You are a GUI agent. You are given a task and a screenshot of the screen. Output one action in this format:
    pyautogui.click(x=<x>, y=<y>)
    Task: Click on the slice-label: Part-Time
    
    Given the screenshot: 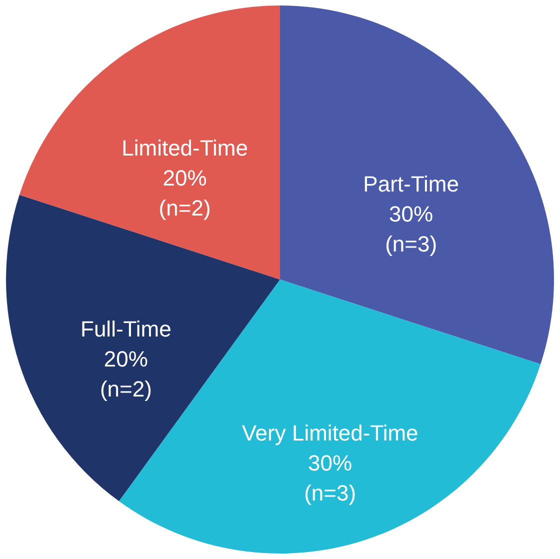 What is the action you would take?
    pyautogui.click(x=411, y=183)
    